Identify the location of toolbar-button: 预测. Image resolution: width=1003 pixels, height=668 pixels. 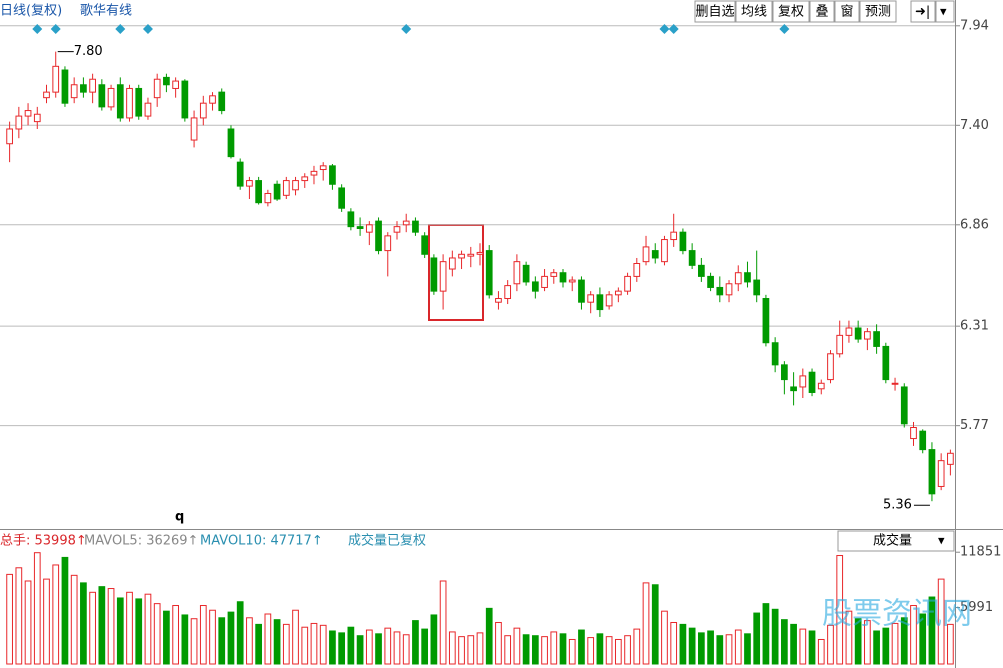
(878, 11).